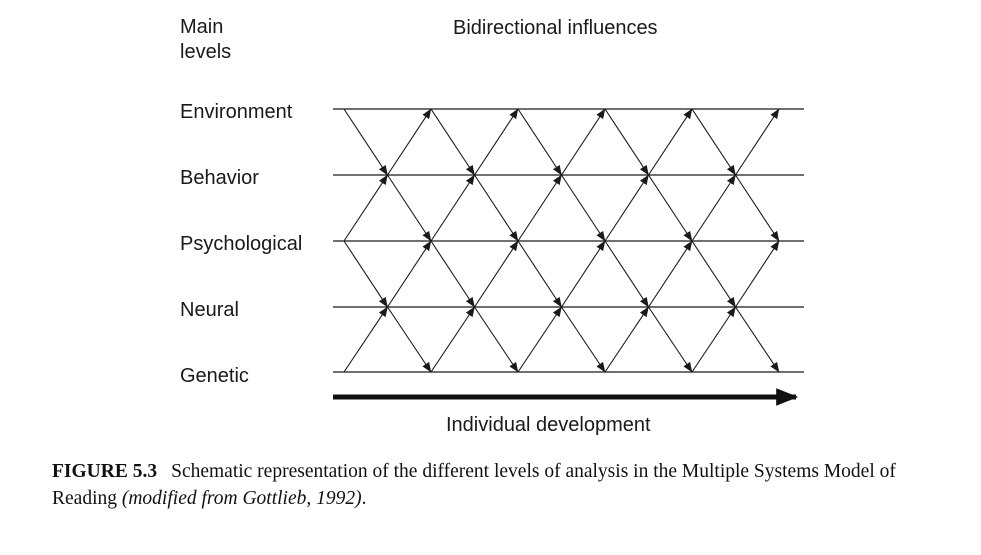 The width and height of the screenshot is (981, 555). I want to click on levels-title-line1: Main, so click(202, 27).